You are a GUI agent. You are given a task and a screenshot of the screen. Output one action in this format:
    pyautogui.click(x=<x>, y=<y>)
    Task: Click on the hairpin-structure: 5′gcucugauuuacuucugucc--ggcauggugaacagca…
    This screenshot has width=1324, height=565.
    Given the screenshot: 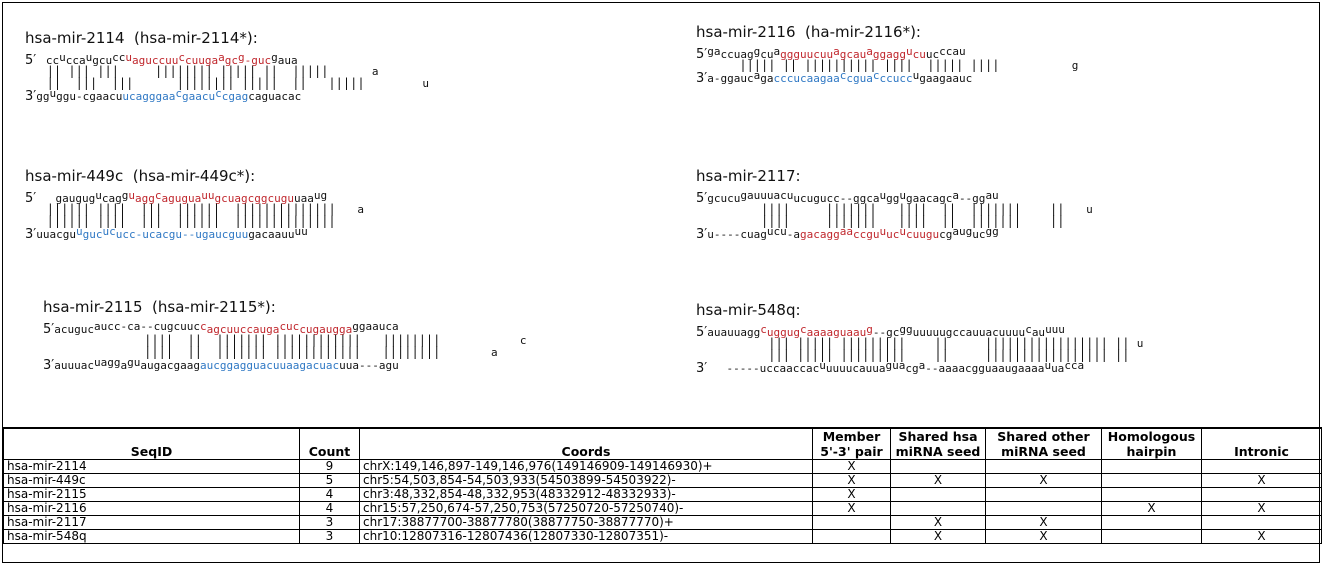 What is the action you would take?
    pyautogui.click(x=894, y=215)
    